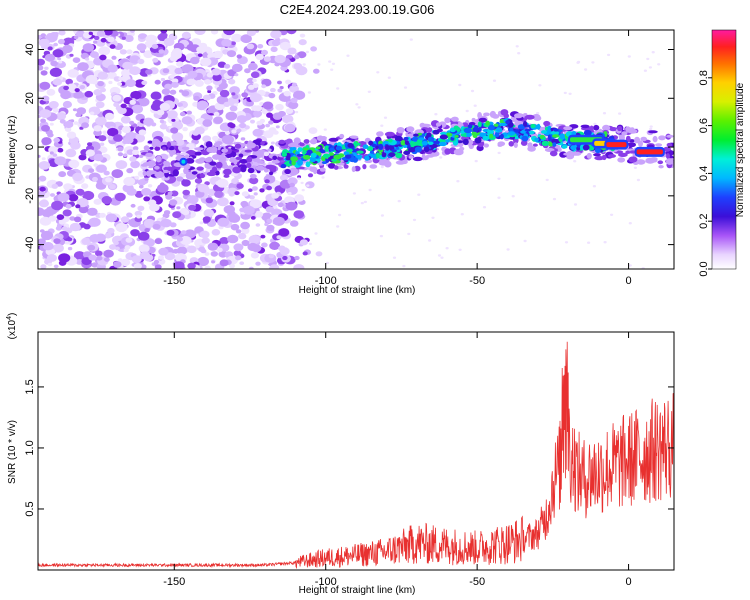 The height and width of the screenshot is (600, 750). Describe the element at coordinates (12, 452) in the screenshot. I see `snr-y-label: SNR (10 * v/v)` at that location.